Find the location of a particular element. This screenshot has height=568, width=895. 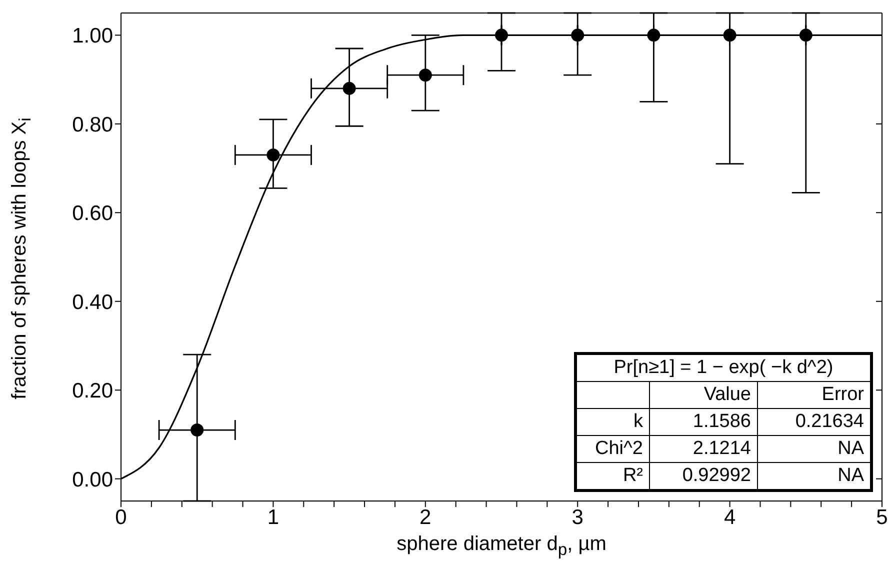

y-tick-label: 0.20 is located at coordinates (92, 391).